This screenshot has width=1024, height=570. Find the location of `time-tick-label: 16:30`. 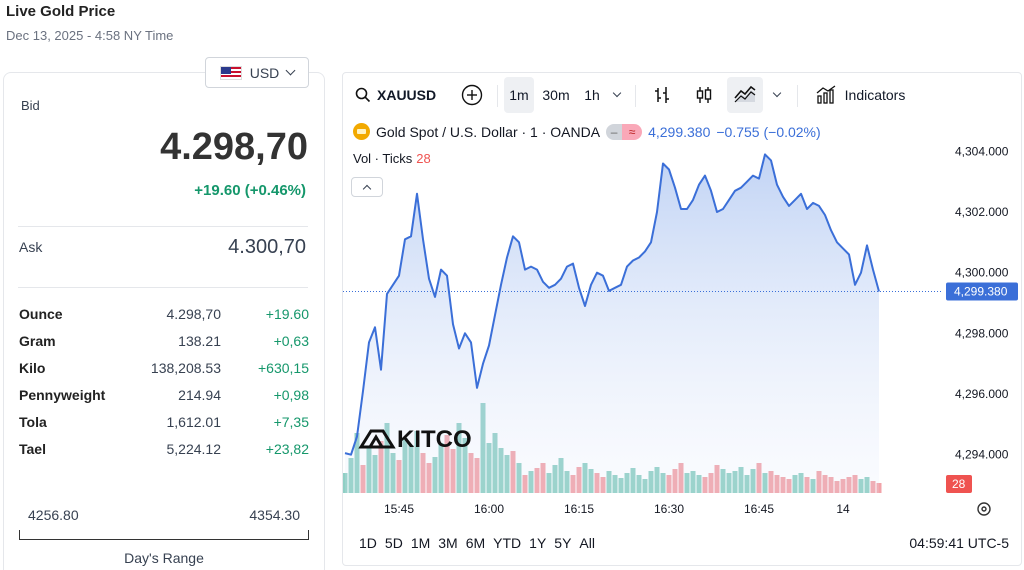

time-tick-label: 16:30 is located at coordinates (669, 509).